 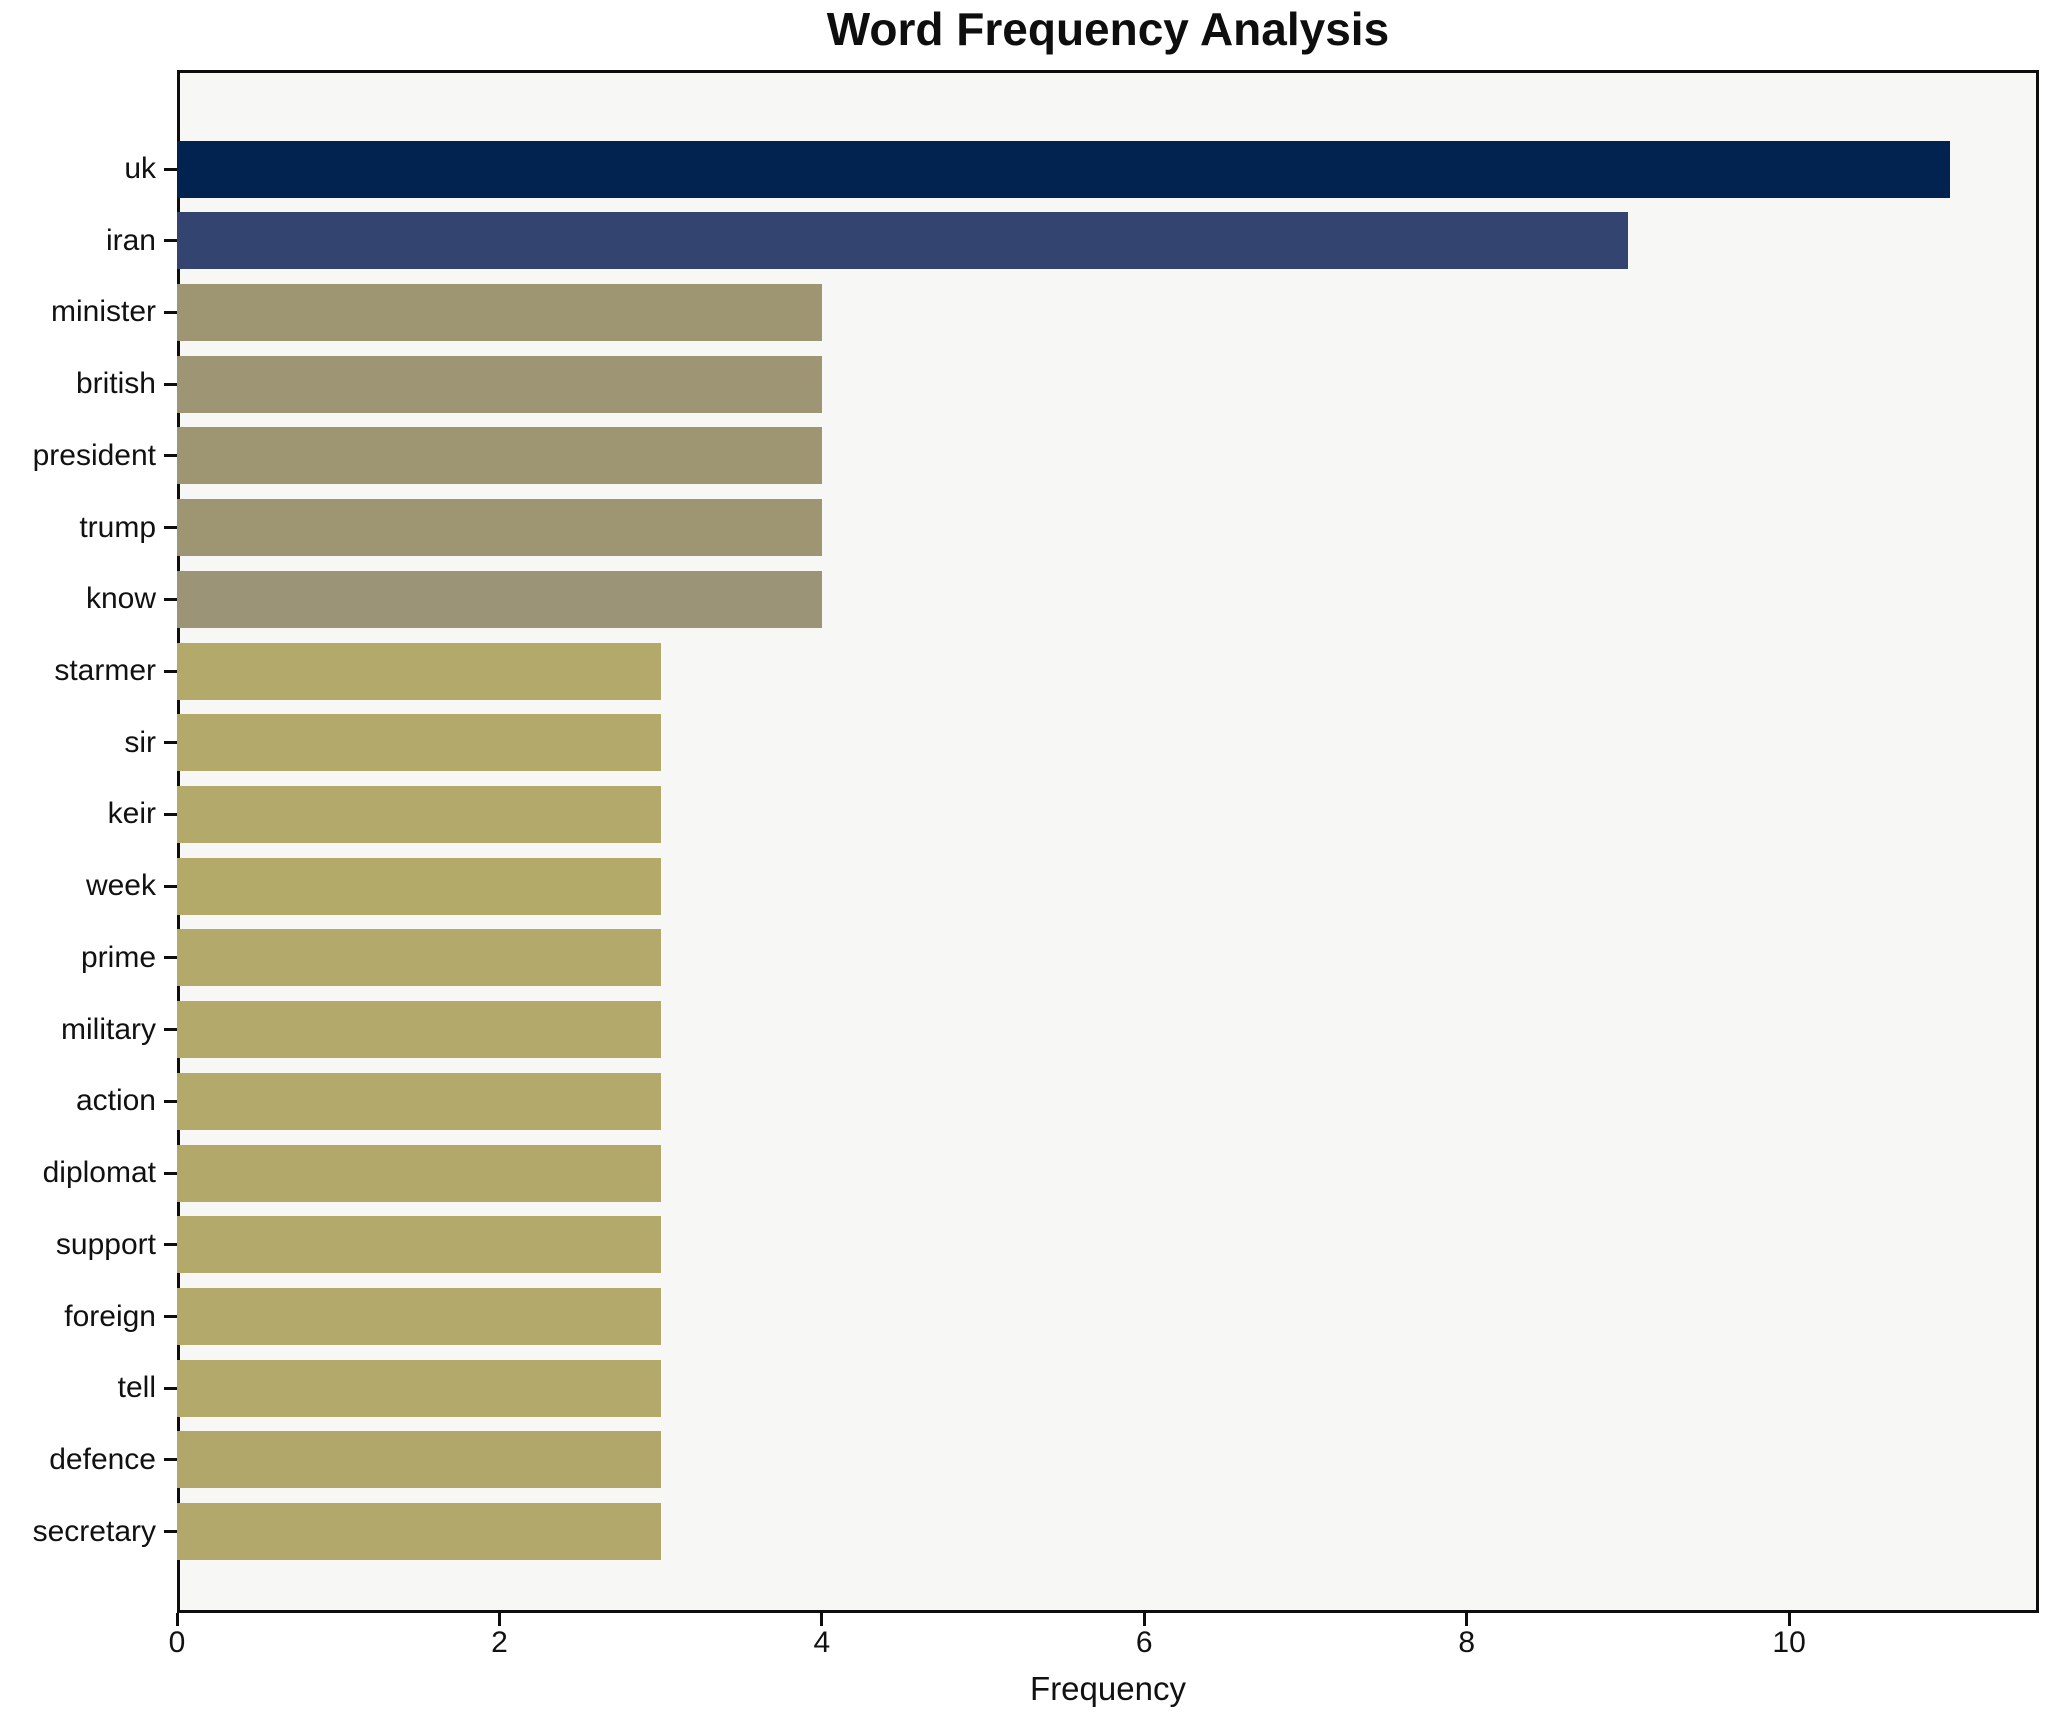 What do you see at coordinates (170, 456) in the screenshot?
I see `y-tick-mark-president` at bounding box center [170, 456].